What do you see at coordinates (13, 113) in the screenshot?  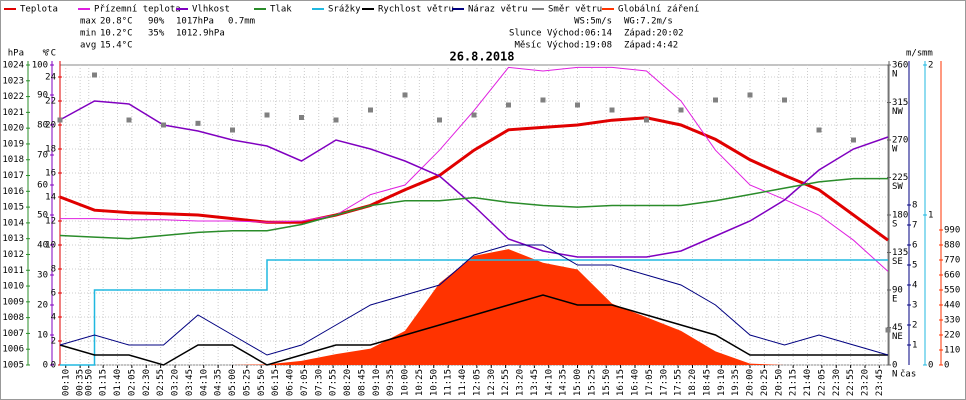 I see `axis-tick-label: 1021` at bounding box center [13, 113].